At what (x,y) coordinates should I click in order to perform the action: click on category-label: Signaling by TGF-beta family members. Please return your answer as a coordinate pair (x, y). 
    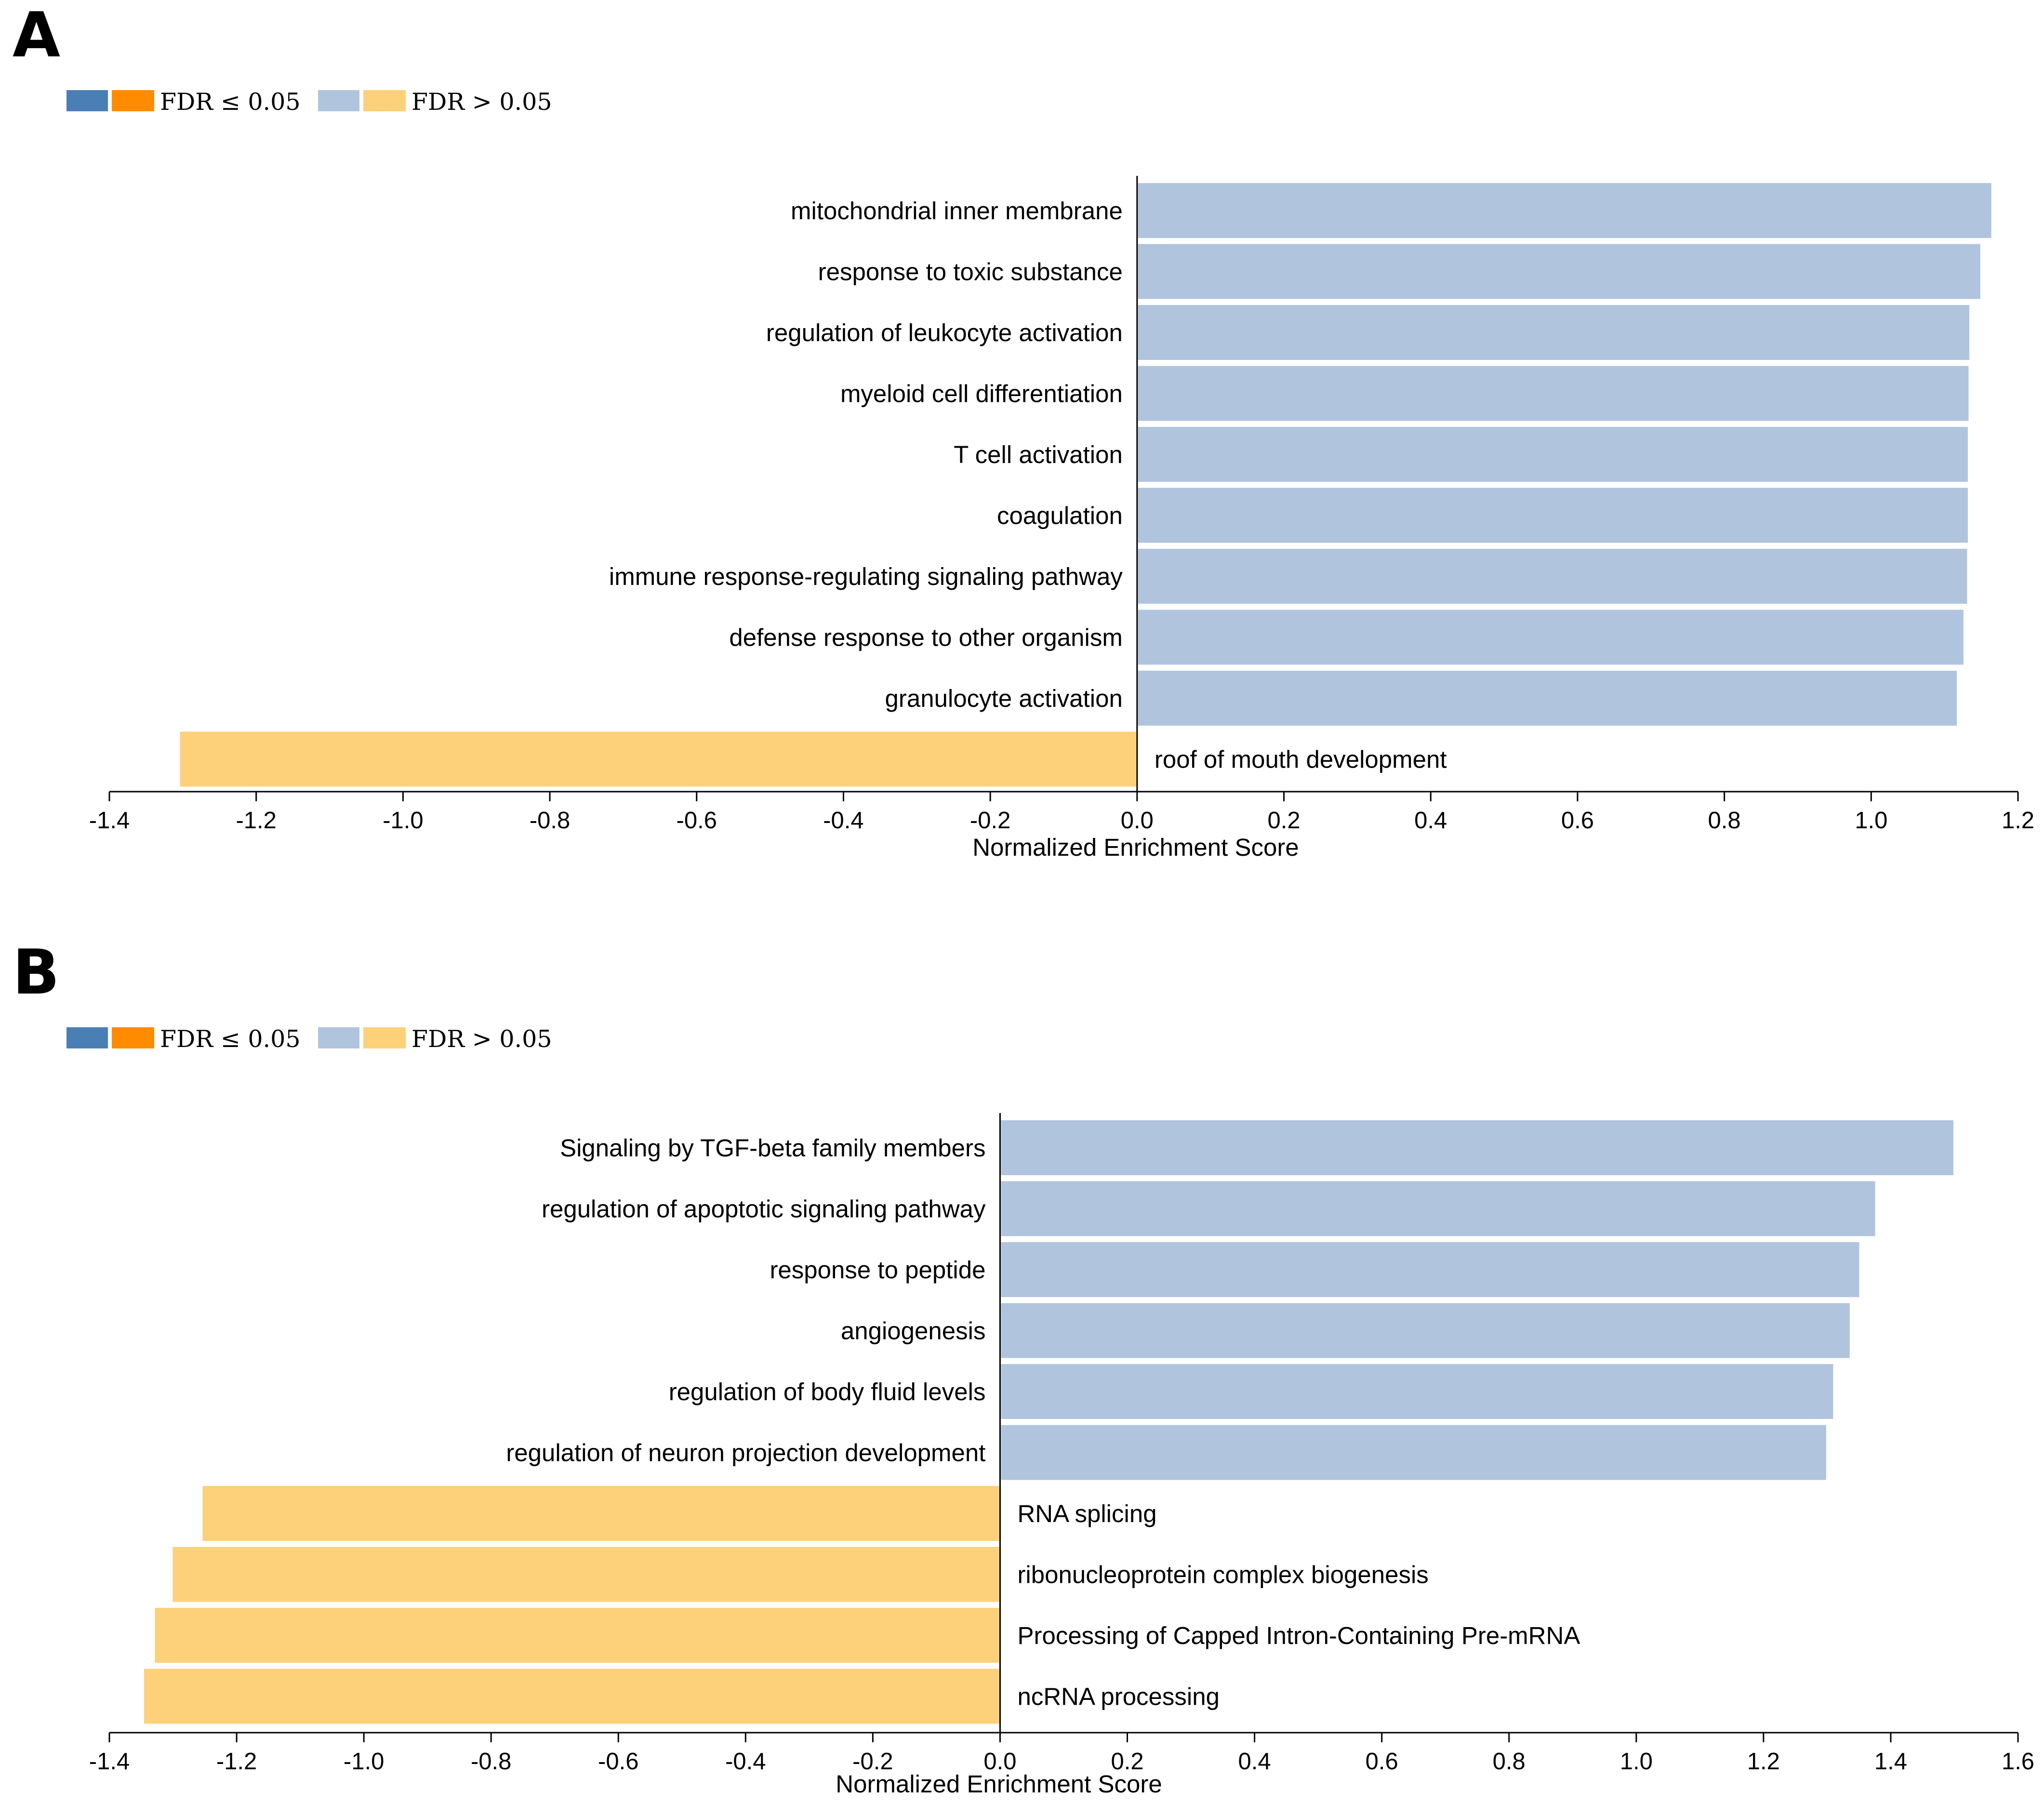
    Looking at the image, I should click on (772, 1148).